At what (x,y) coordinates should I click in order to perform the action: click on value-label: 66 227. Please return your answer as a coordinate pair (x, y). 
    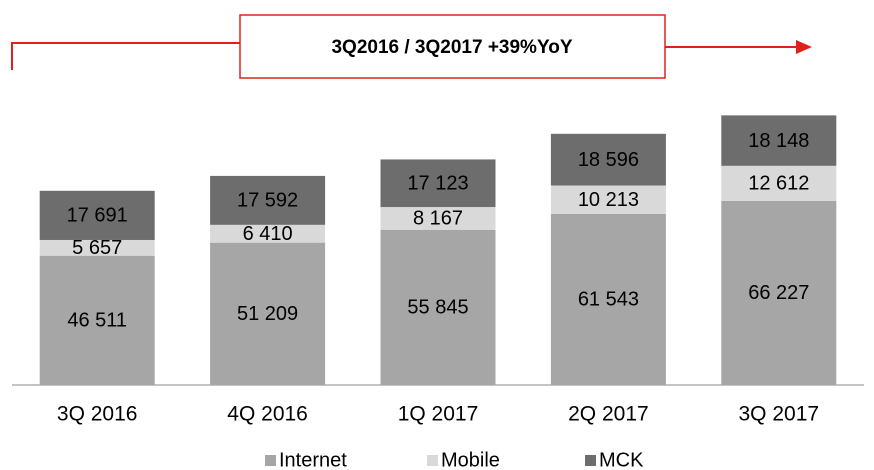
    Looking at the image, I should click on (778, 293).